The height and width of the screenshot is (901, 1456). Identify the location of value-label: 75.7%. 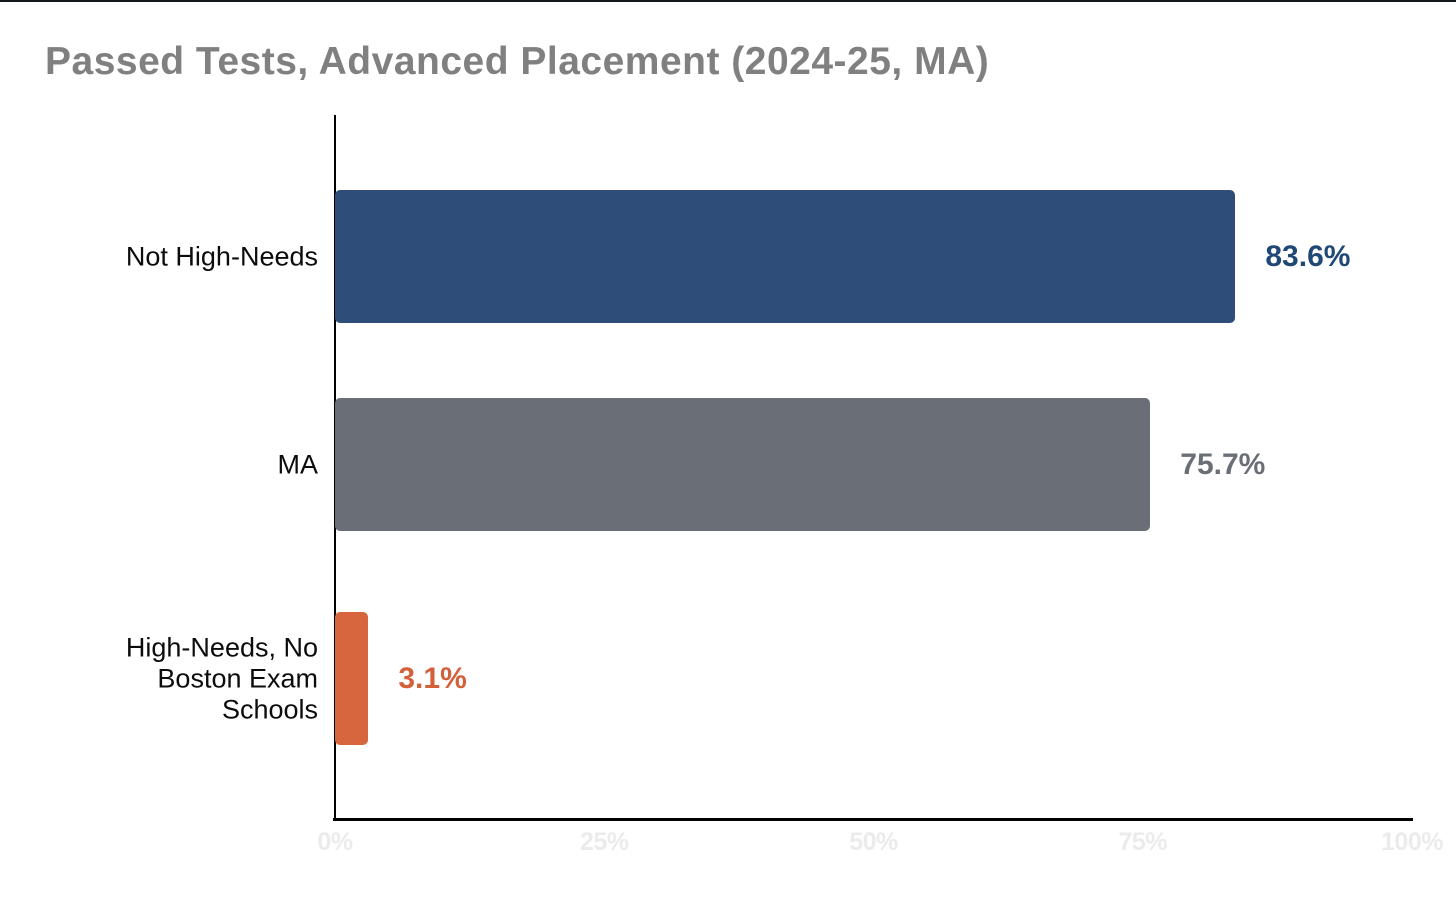
(1223, 464).